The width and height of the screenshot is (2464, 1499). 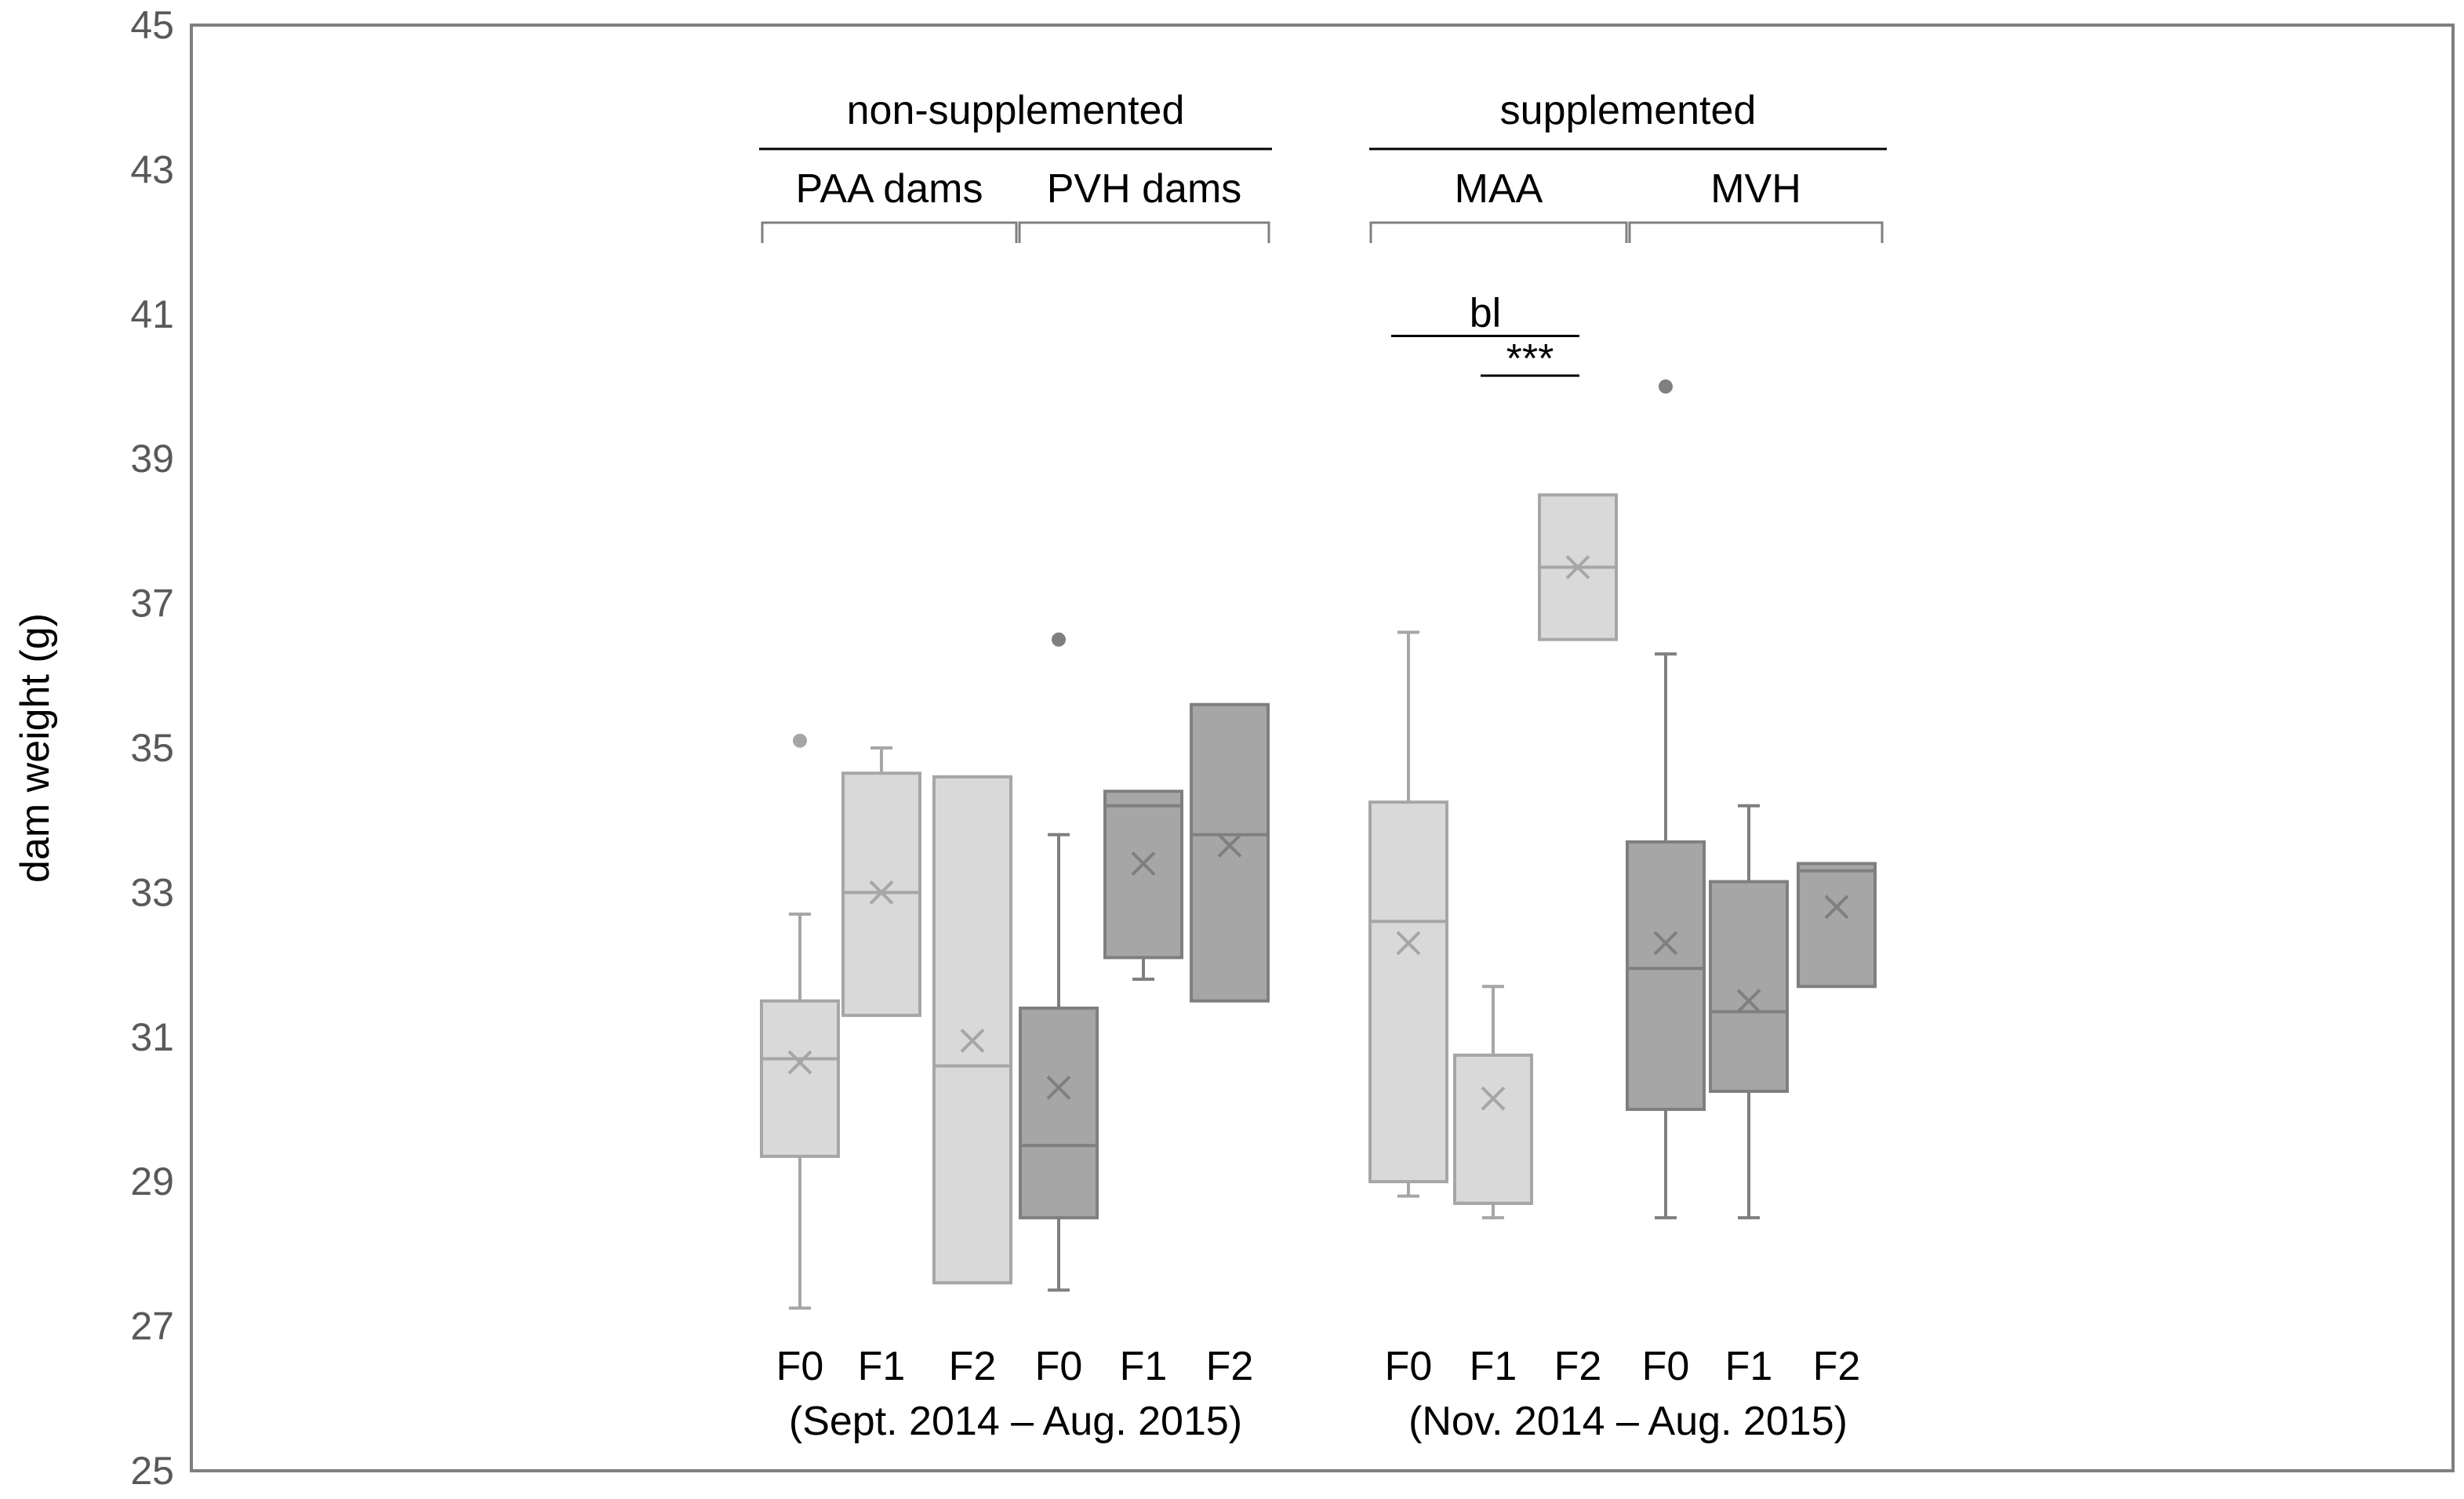 What do you see at coordinates (152, 748) in the screenshot?
I see `y-tick-label: 35` at bounding box center [152, 748].